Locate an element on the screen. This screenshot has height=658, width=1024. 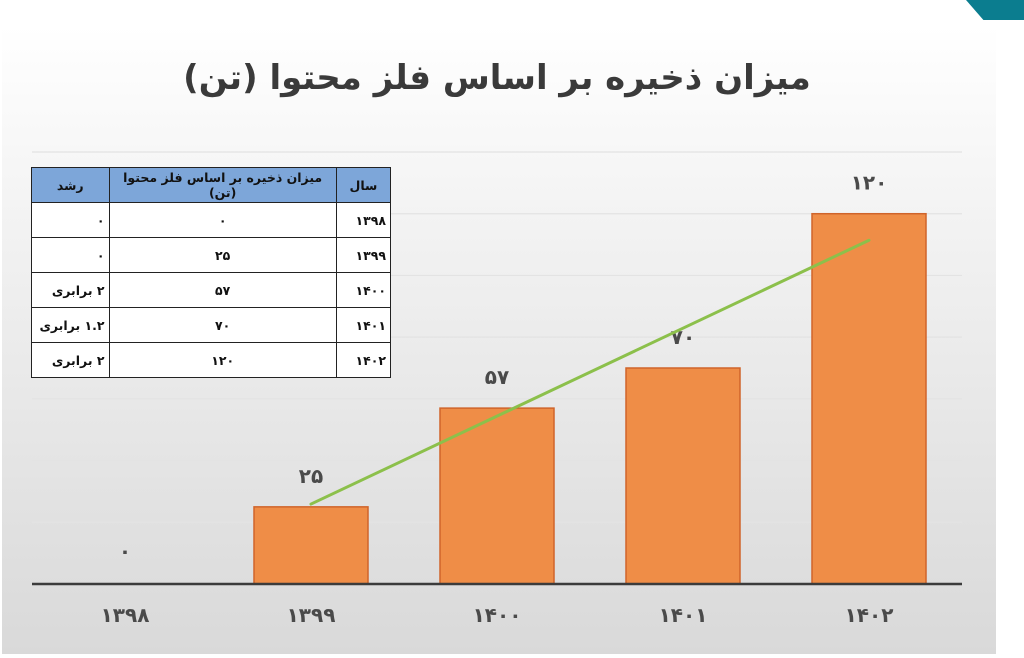
chart-title: میزان ذخیره بر اساس فلز محتوا (تن) is located at coordinates (497, 78).